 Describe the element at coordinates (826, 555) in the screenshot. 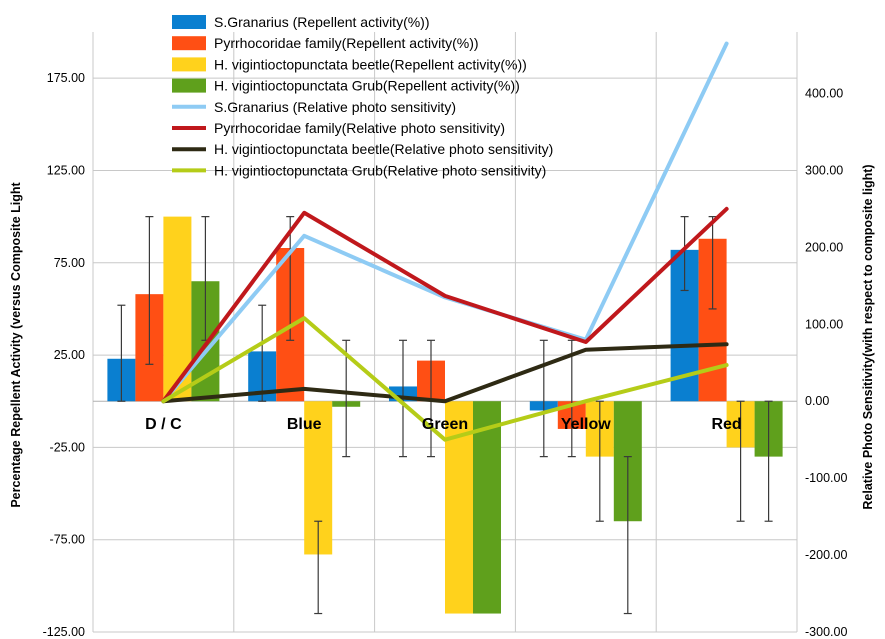

I see `y2-tick-label: -200.00` at that location.